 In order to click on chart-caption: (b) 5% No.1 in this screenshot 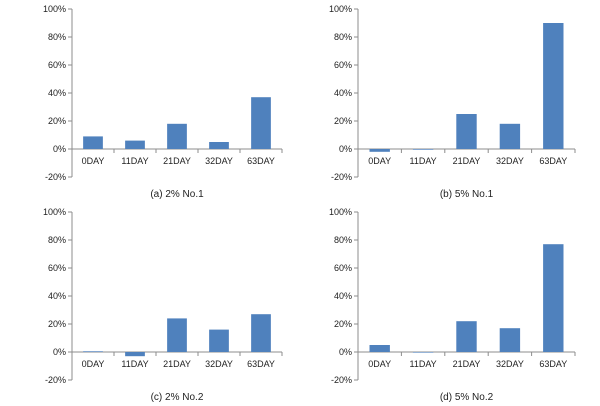, I will do `click(467, 194)`.